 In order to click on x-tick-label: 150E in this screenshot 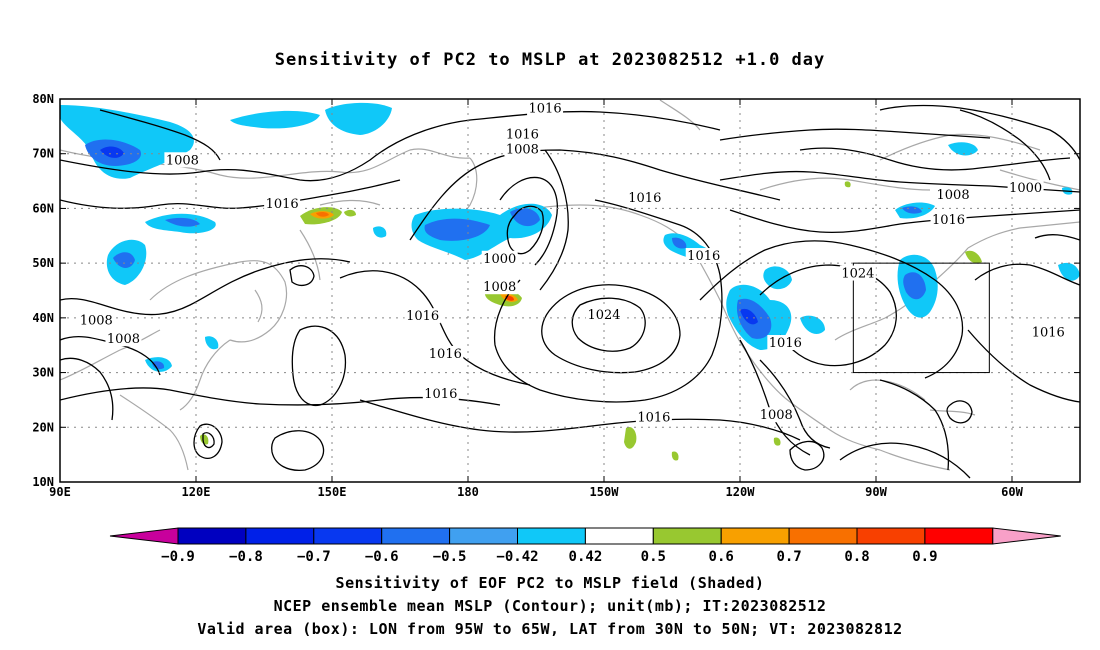, I will do `click(332, 492)`.